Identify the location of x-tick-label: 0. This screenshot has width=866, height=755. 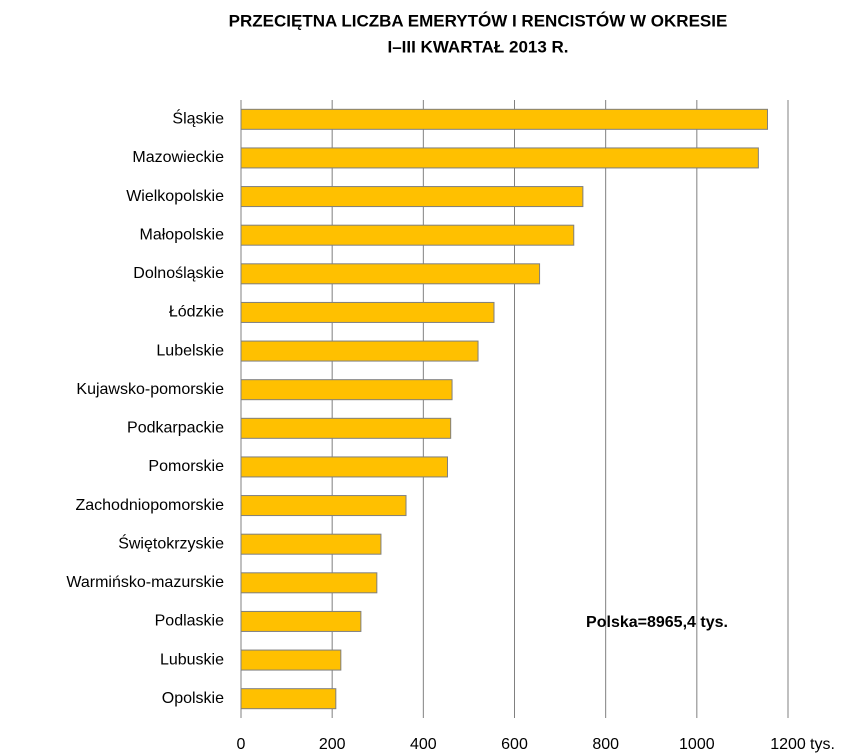
(241, 744).